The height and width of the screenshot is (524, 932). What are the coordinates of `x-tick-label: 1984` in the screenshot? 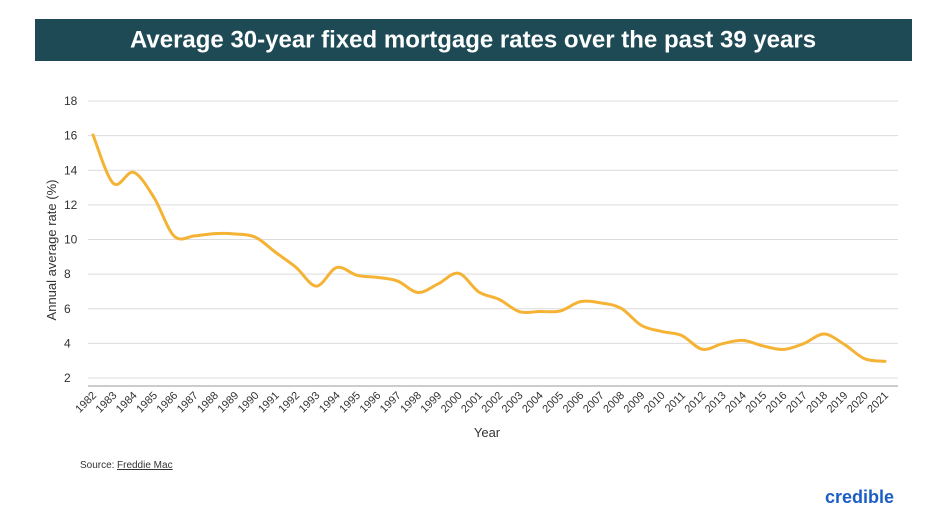 It's located at (127, 403).